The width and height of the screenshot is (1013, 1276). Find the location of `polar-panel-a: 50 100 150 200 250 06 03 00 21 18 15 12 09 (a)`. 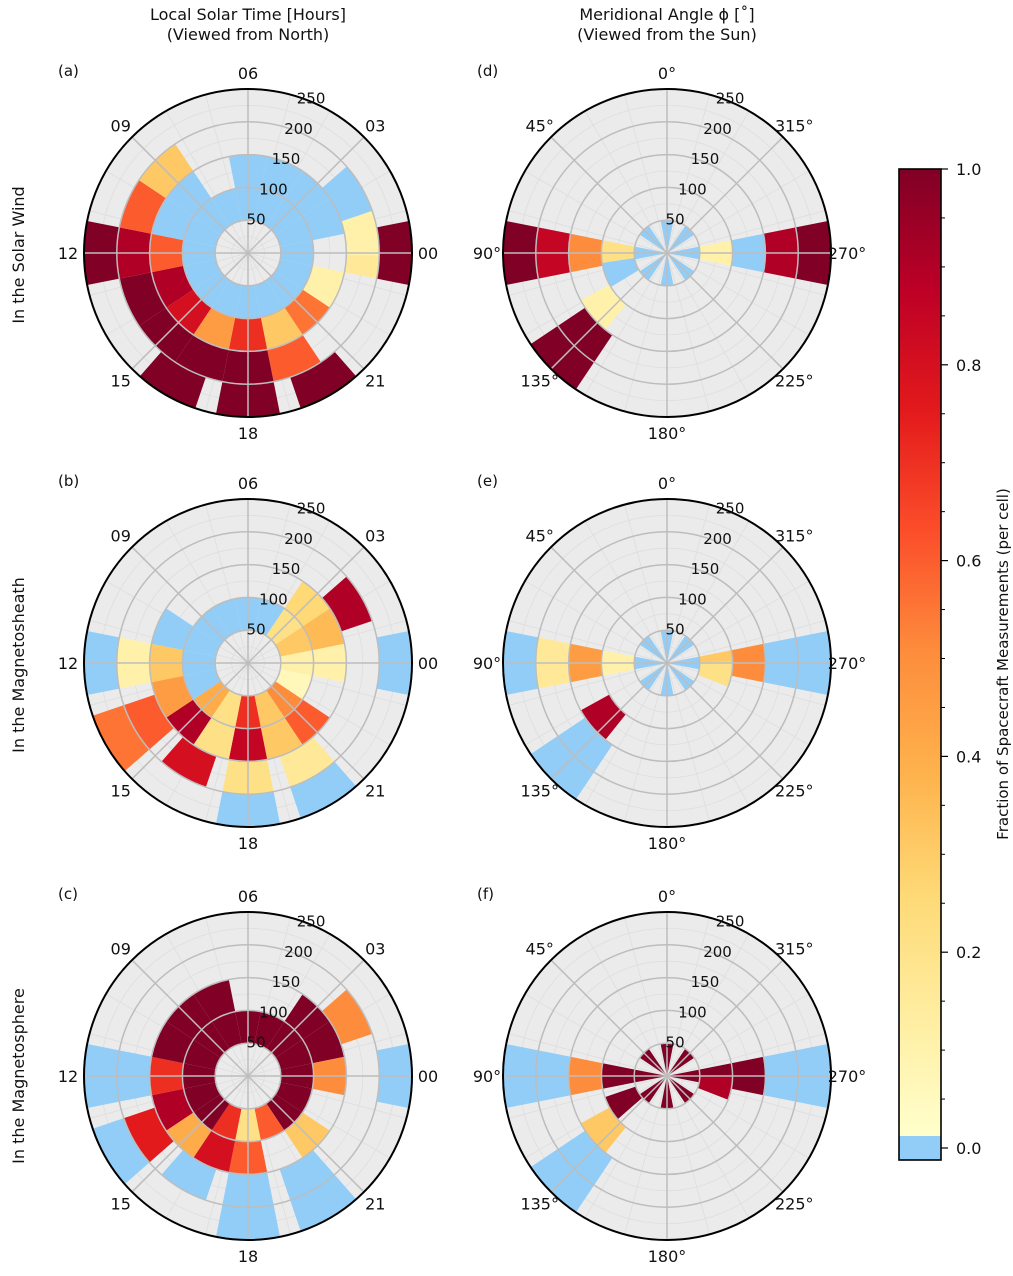

polar-panel-a: 50 100 150 200 250 06 03 00 21 18 15 12 09 (a) is located at coordinates (248, 252).